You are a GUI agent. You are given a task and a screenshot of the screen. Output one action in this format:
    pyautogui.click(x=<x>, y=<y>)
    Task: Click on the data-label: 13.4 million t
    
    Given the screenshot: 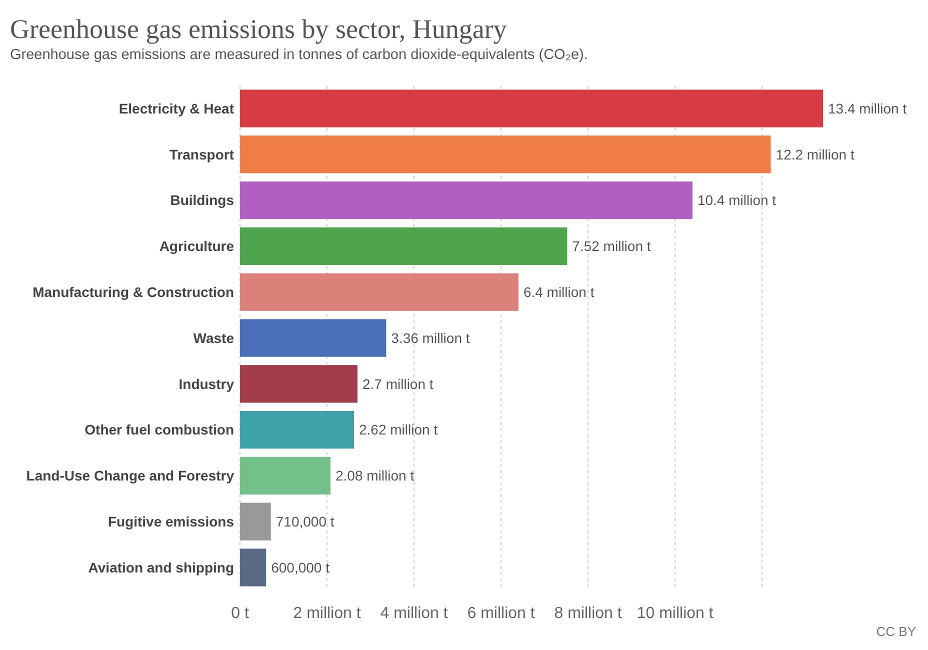 What is the action you would take?
    pyautogui.click(x=867, y=108)
    